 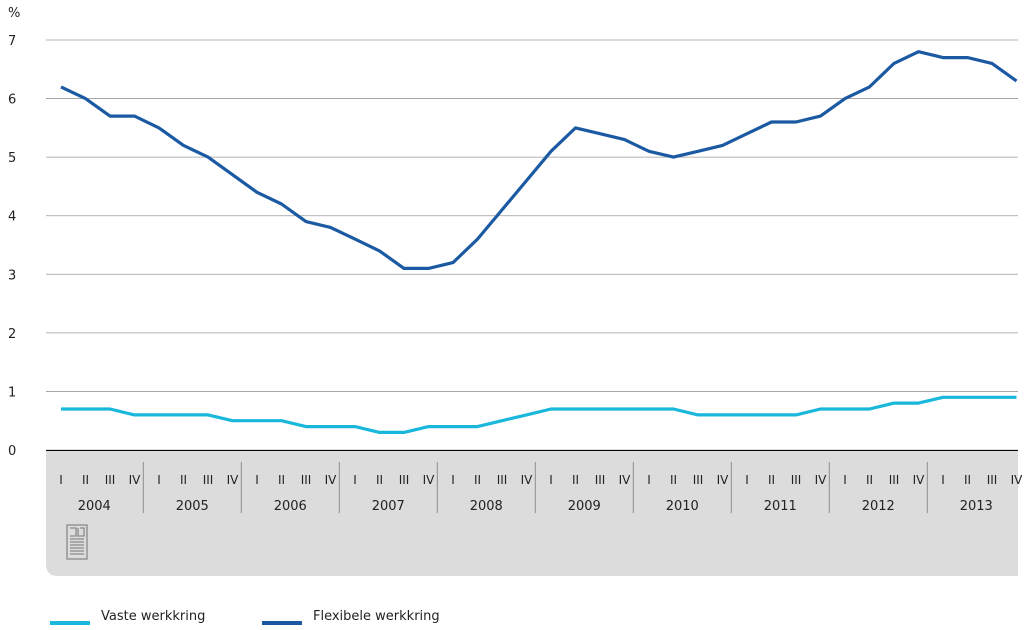 I want to click on y-axis-label: %, so click(x=14, y=13).